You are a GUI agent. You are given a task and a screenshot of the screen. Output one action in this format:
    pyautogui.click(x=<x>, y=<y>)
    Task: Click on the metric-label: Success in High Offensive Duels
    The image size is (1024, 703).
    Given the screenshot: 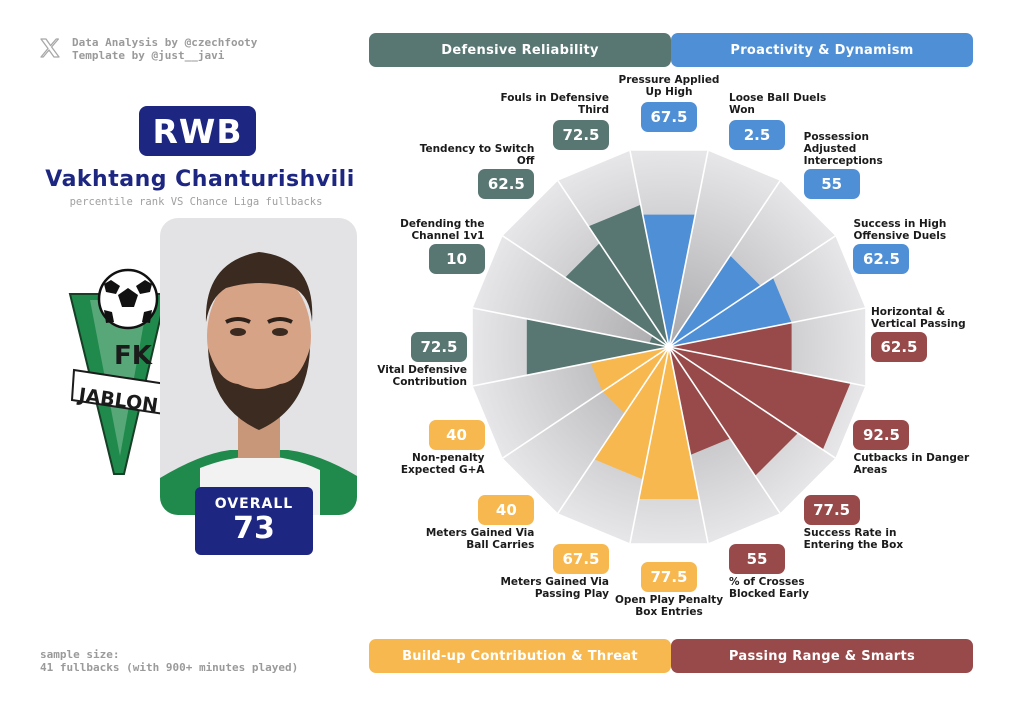 What is the action you would take?
    pyautogui.click(x=900, y=229)
    